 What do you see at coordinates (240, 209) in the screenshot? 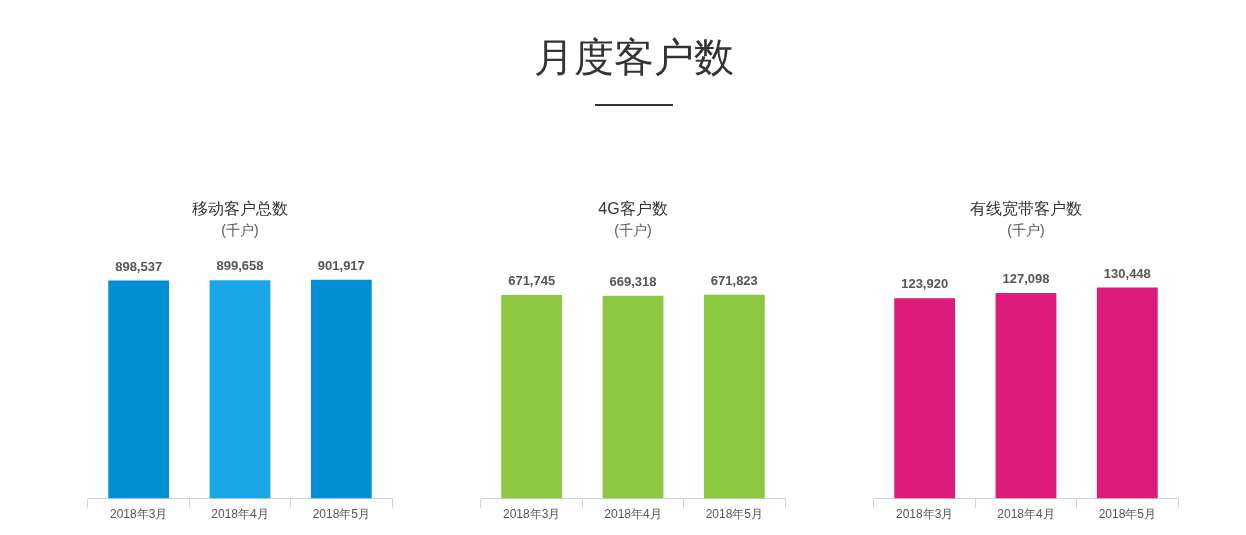
I see `chart-title: 移动客户总数` at bounding box center [240, 209].